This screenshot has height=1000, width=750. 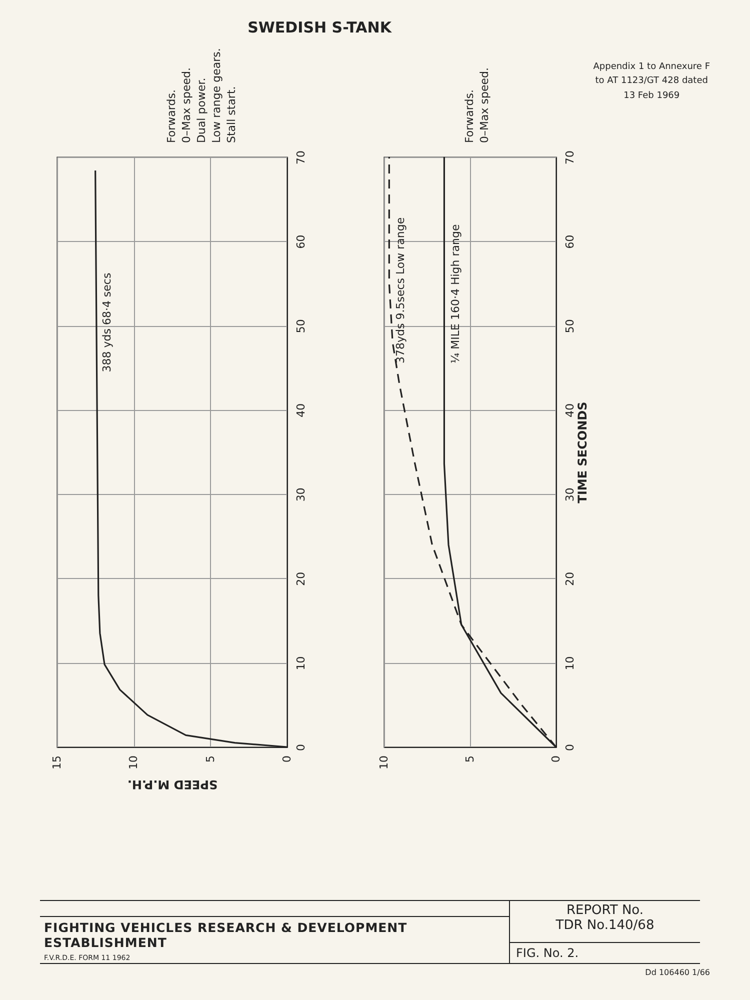 What do you see at coordinates (201, 95) in the screenshot?
I see `text: Forwards. 0–Max speed. Dual power. Low range gears. Stall start.` at bounding box center [201, 95].